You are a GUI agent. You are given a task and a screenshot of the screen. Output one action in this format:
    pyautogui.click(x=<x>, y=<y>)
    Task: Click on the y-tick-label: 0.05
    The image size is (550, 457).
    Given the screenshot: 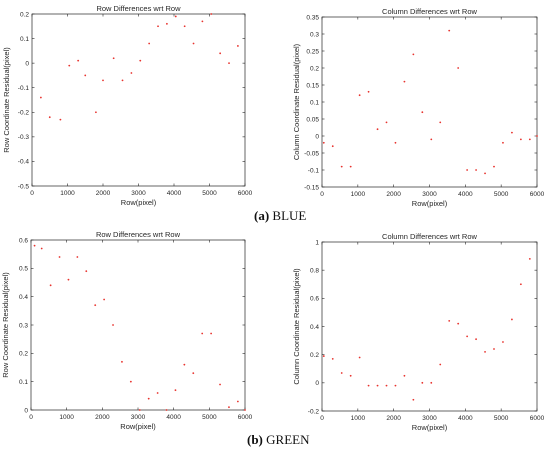 What is the action you would take?
    pyautogui.click(x=312, y=119)
    